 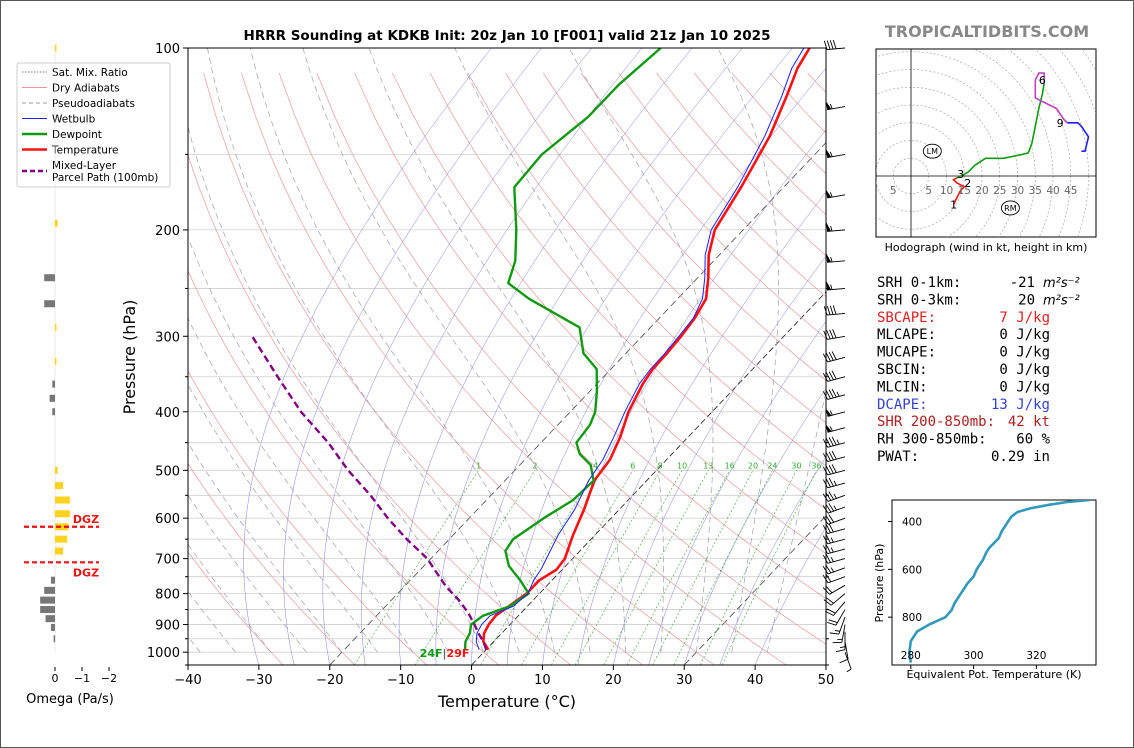 I want to click on stat-label: DCAPE:, so click(x=902, y=405).